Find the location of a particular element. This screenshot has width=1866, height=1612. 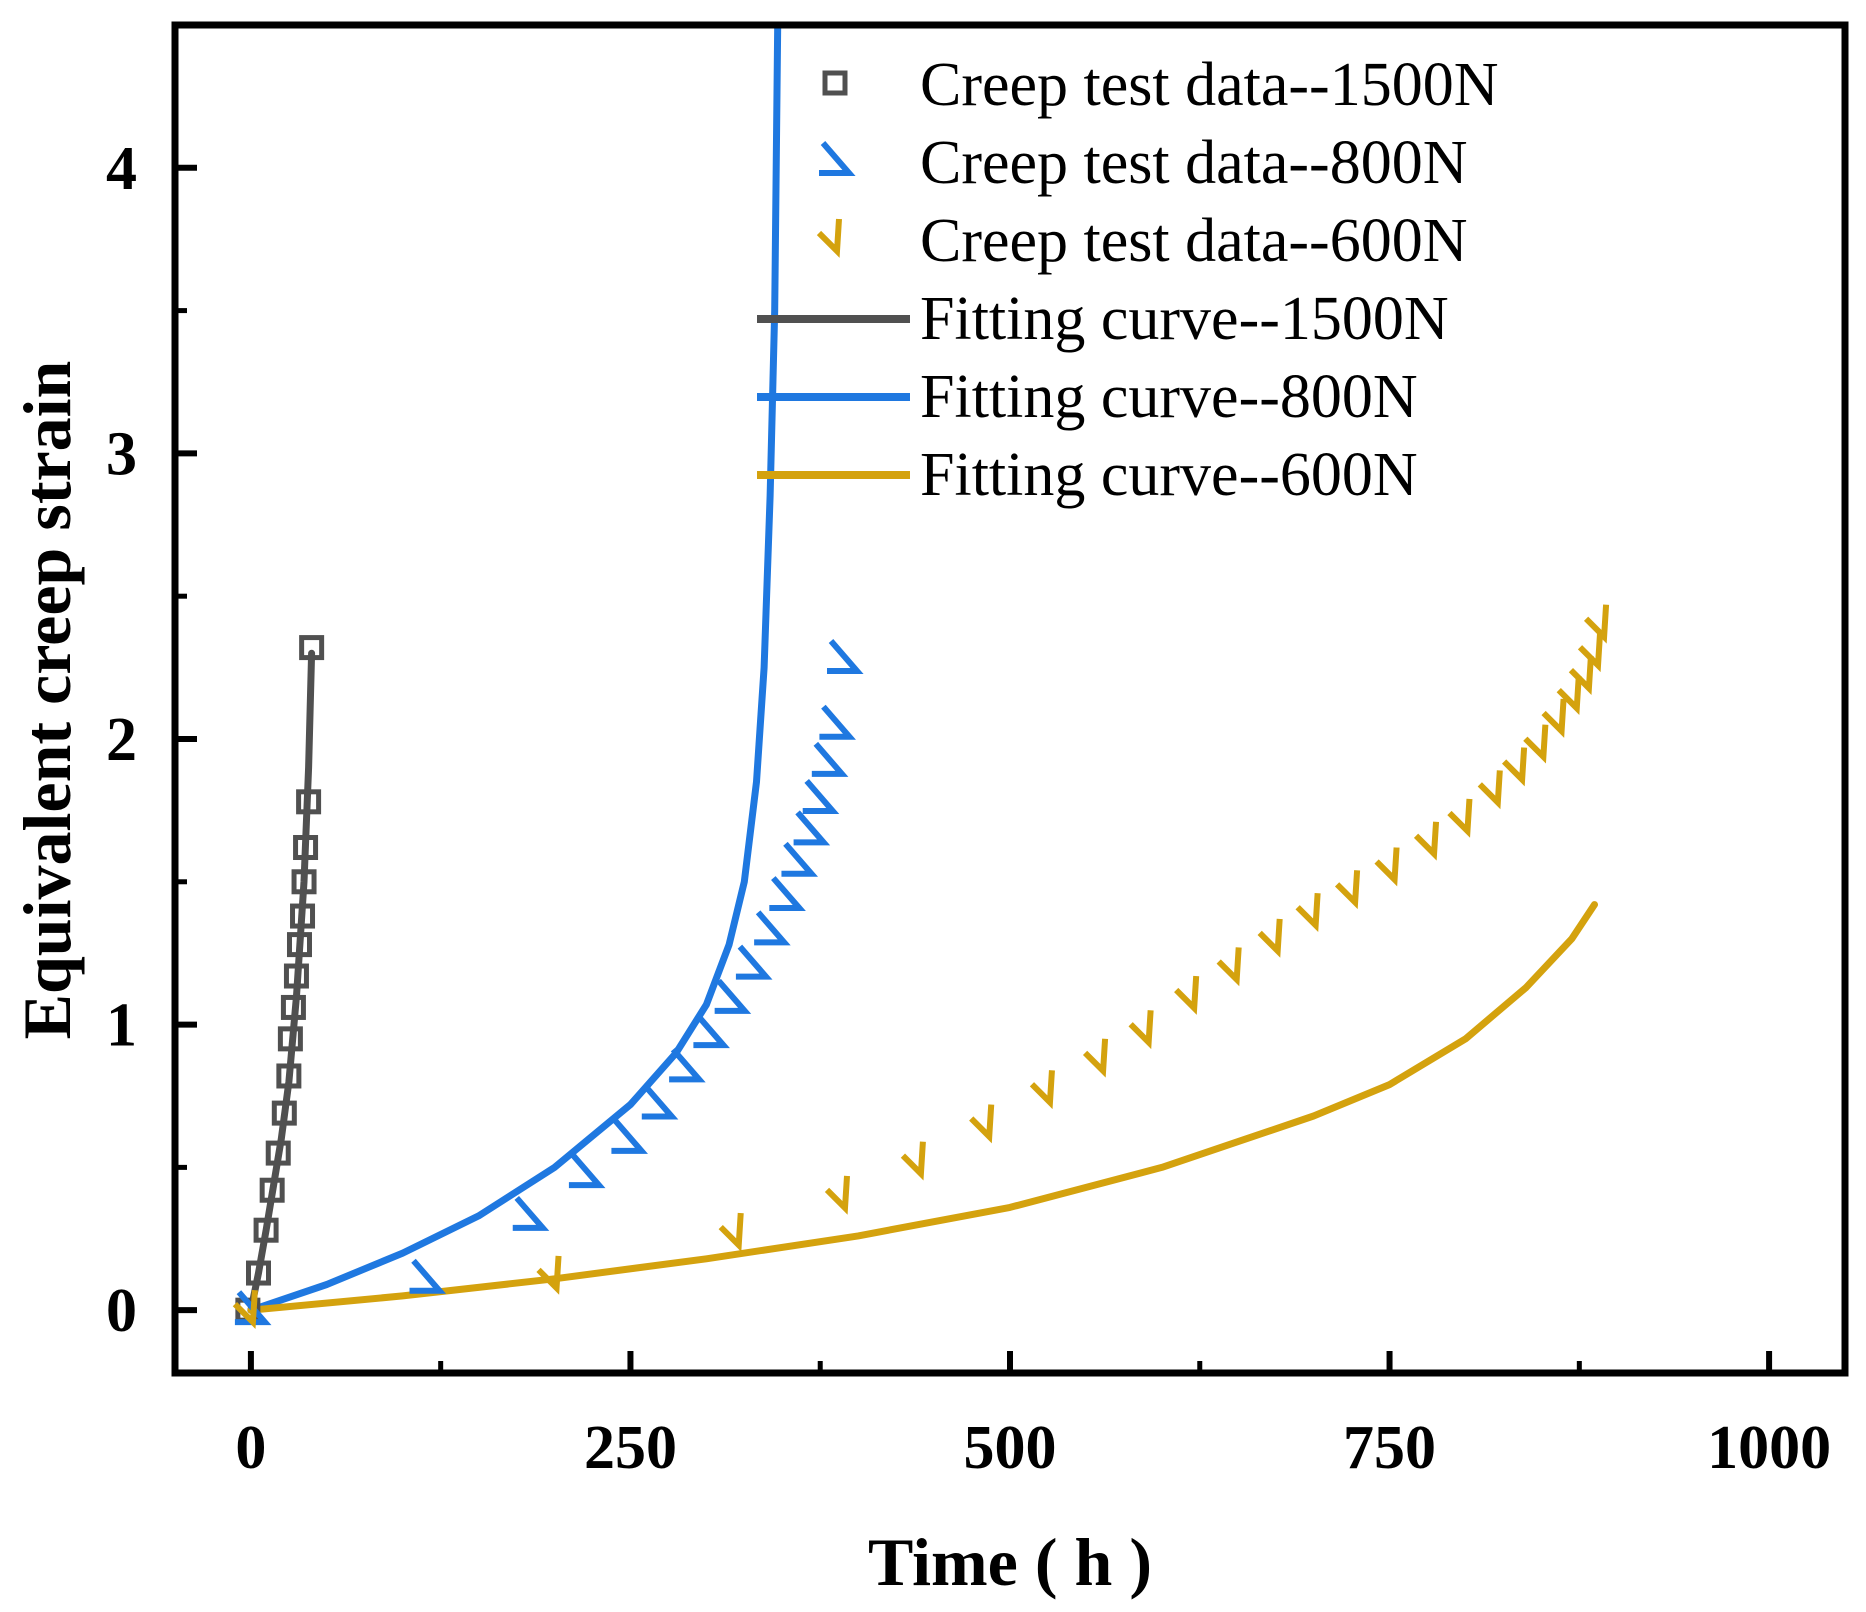

legend-label: Creep test data--1500N is located at coordinates (1209, 85).